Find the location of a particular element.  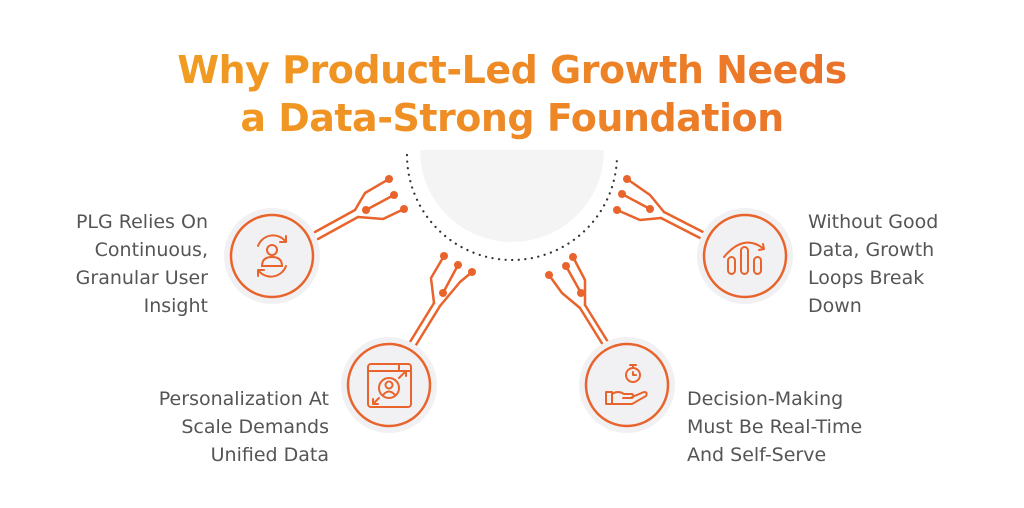

label-line: PLG Relies On is located at coordinates (141, 222).